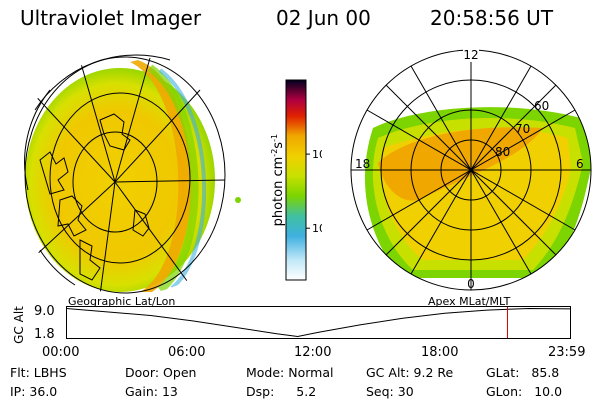 The image size is (600, 400). Describe the element at coordinates (362, 164) in the screenshot. I see `mlt-dusk-label: 18` at that location.